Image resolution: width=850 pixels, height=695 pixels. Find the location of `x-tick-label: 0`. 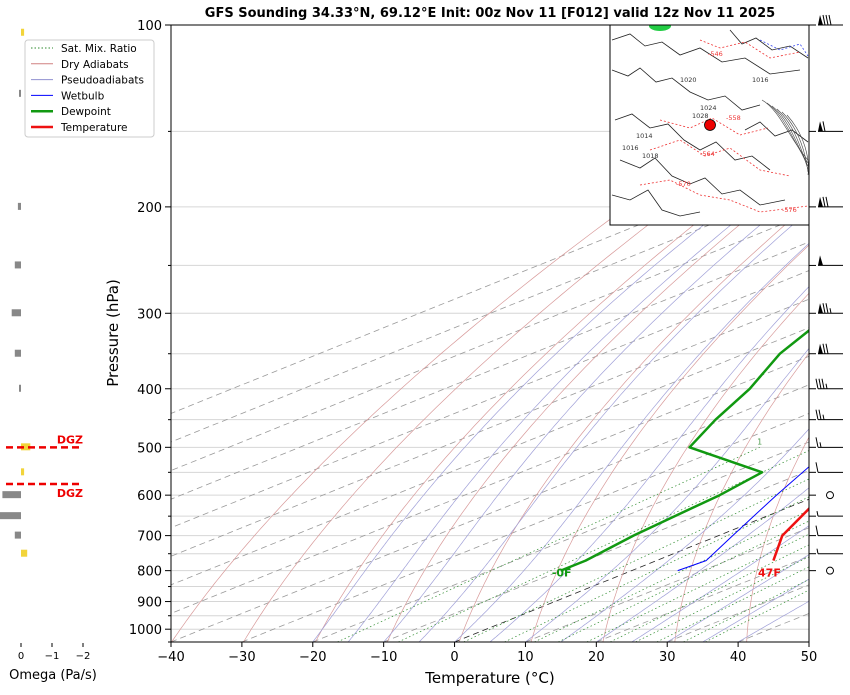

x-tick-label: 0 is located at coordinates (454, 657).